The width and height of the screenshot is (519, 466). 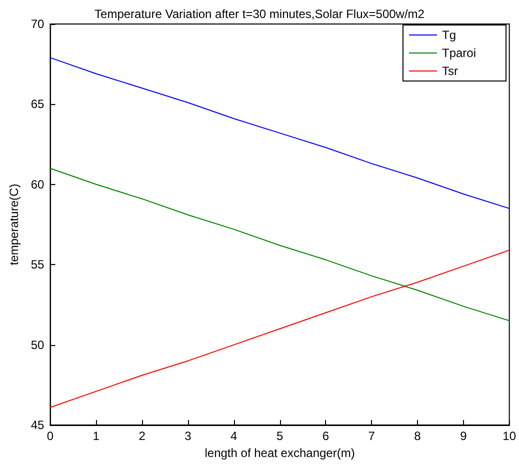 What do you see at coordinates (372, 436) in the screenshot?
I see `x-tick-label: 7` at bounding box center [372, 436].